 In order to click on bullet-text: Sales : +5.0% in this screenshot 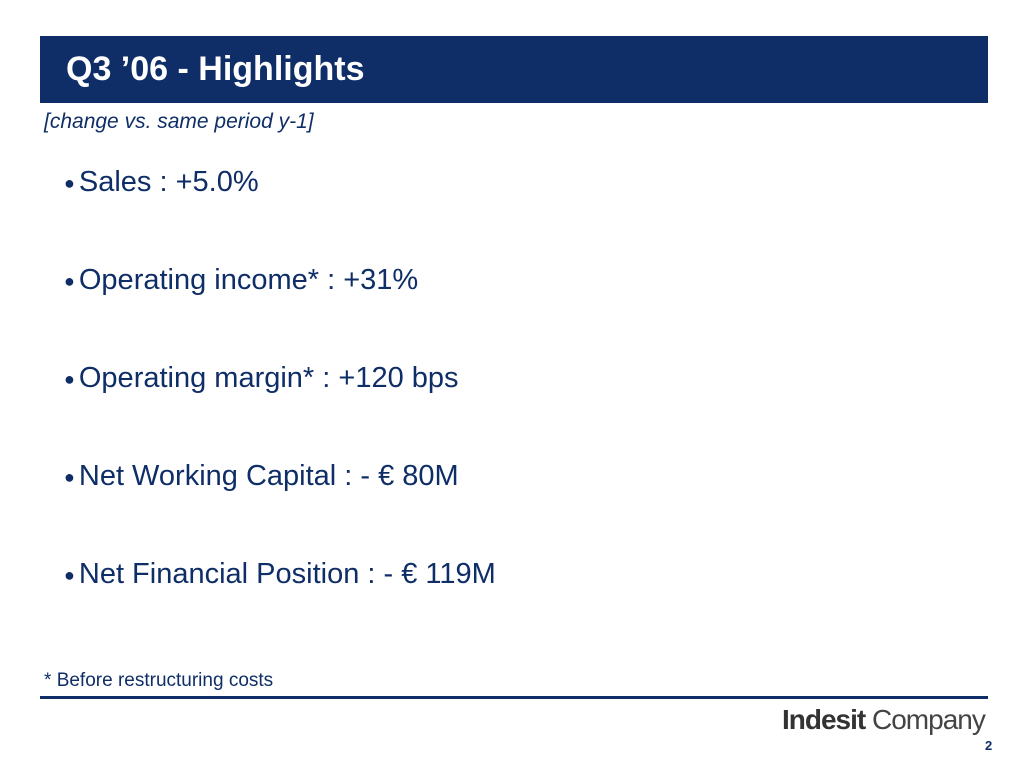, I will do `click(168, 182)`.